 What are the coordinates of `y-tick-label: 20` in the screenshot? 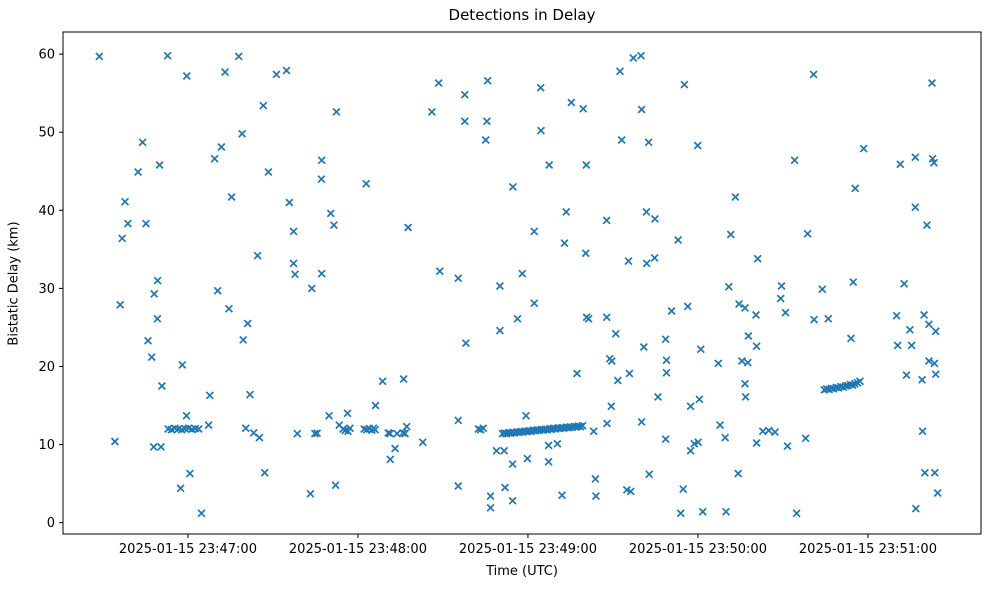 It's located at (46, 367).